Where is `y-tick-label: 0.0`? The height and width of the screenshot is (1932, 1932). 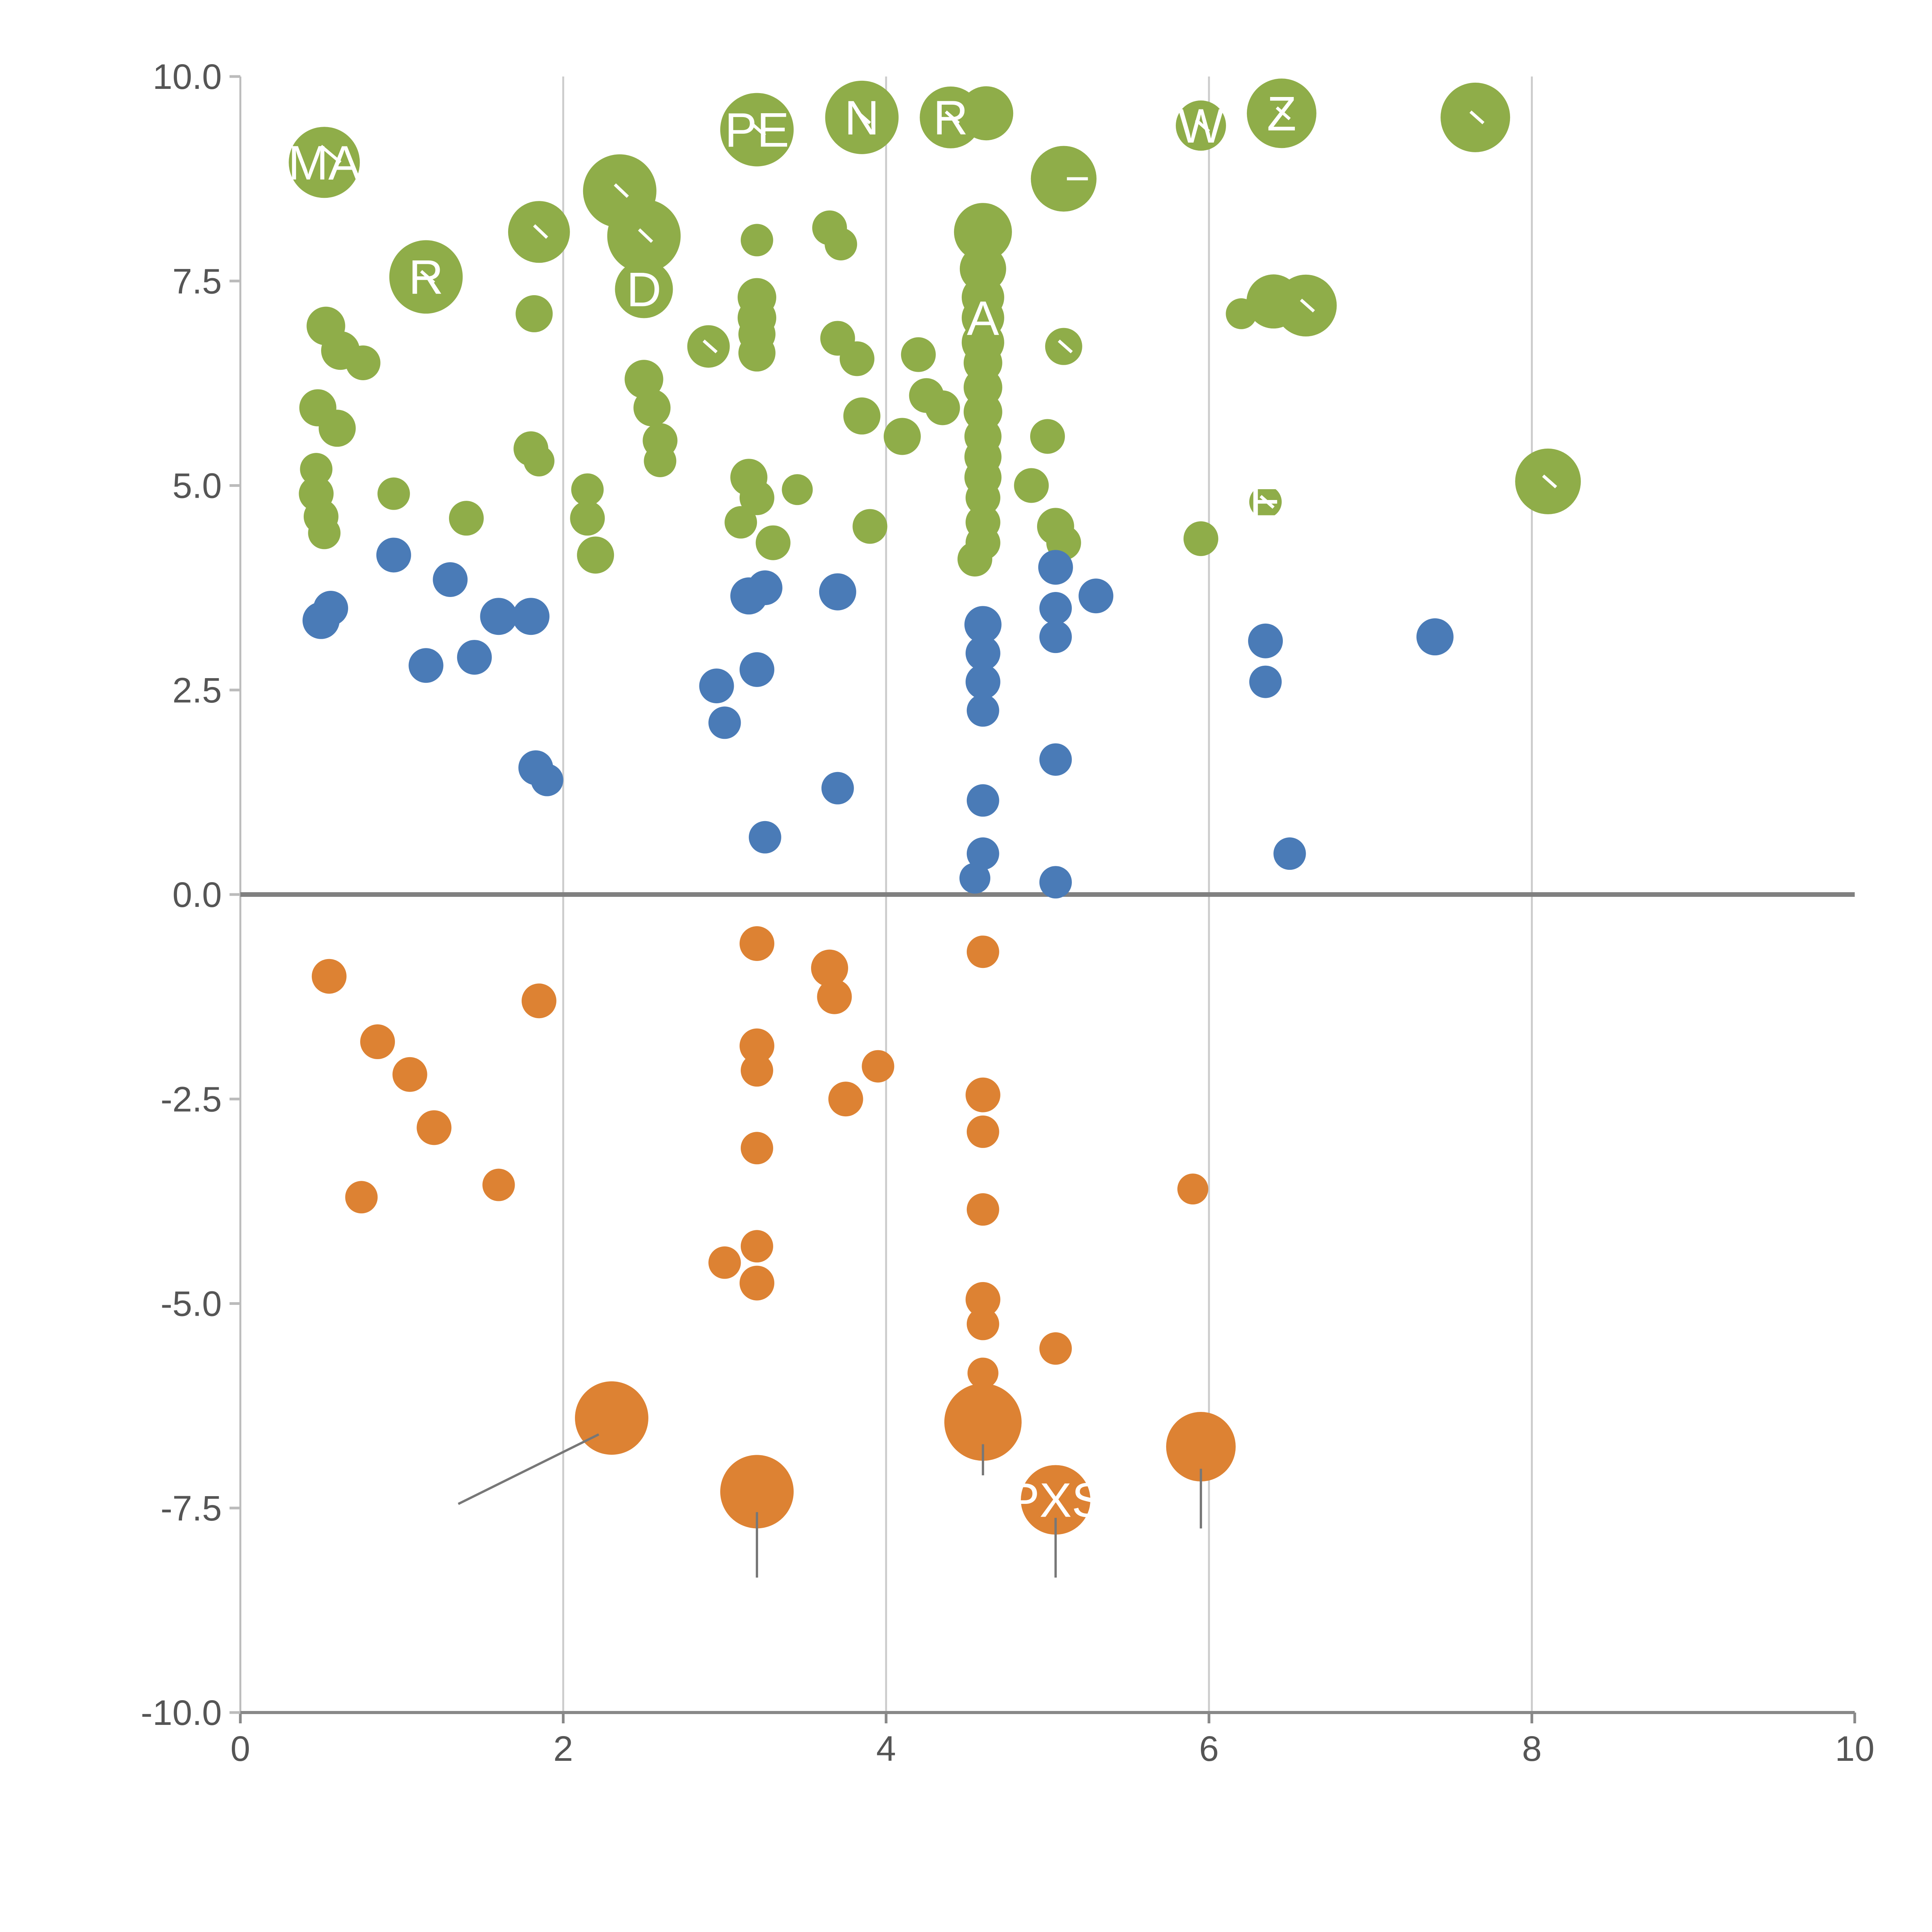 y-tick-label: 0.0 is located at coordinates (197, 895).